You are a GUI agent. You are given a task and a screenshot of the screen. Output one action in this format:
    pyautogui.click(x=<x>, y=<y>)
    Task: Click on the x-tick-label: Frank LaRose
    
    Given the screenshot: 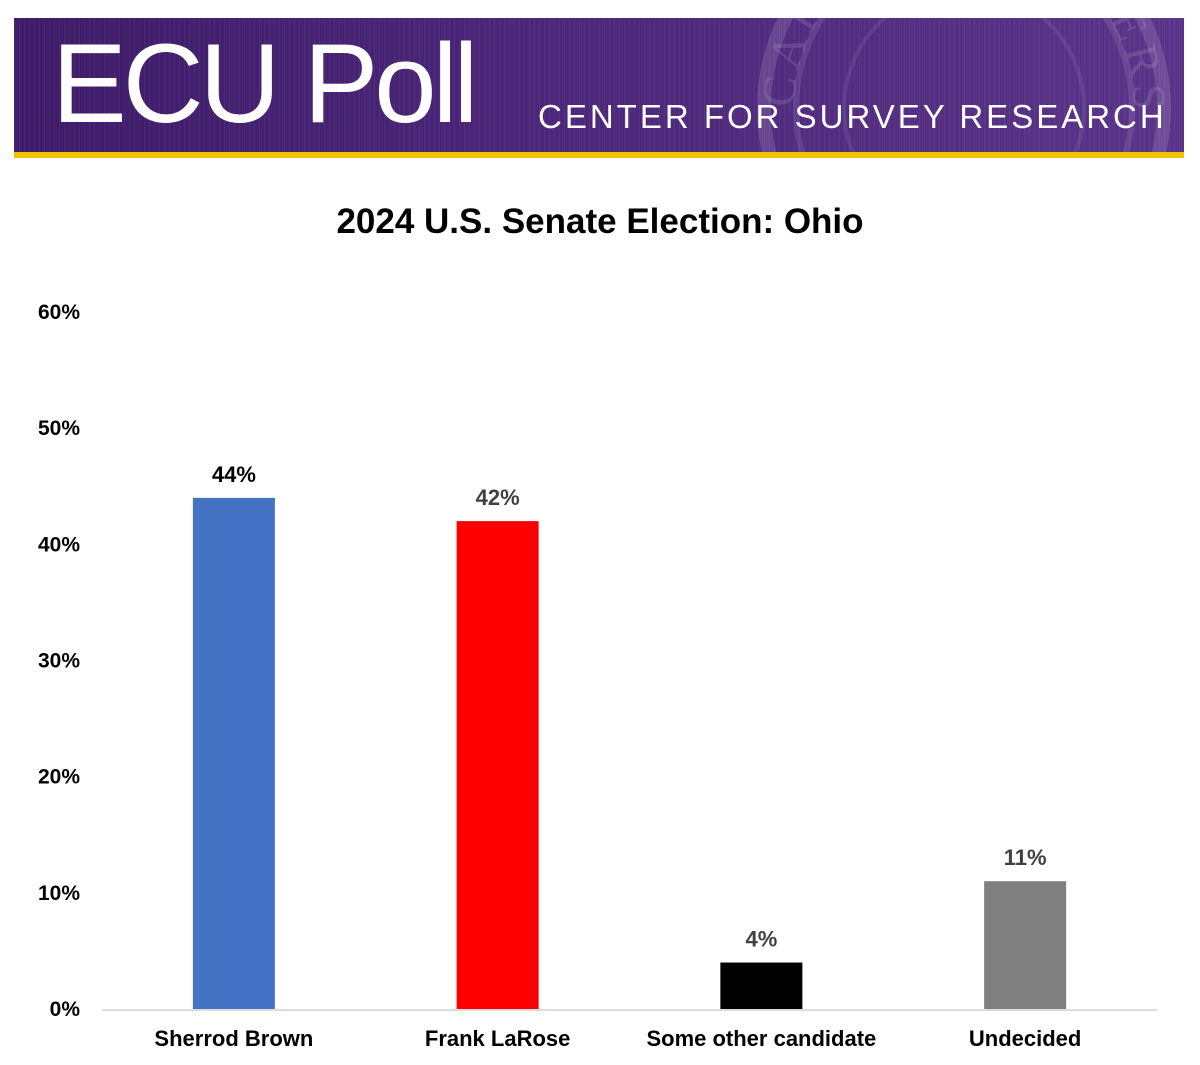 What is the action you would take?
    pyautogui.click(x=498, y=1038)
    